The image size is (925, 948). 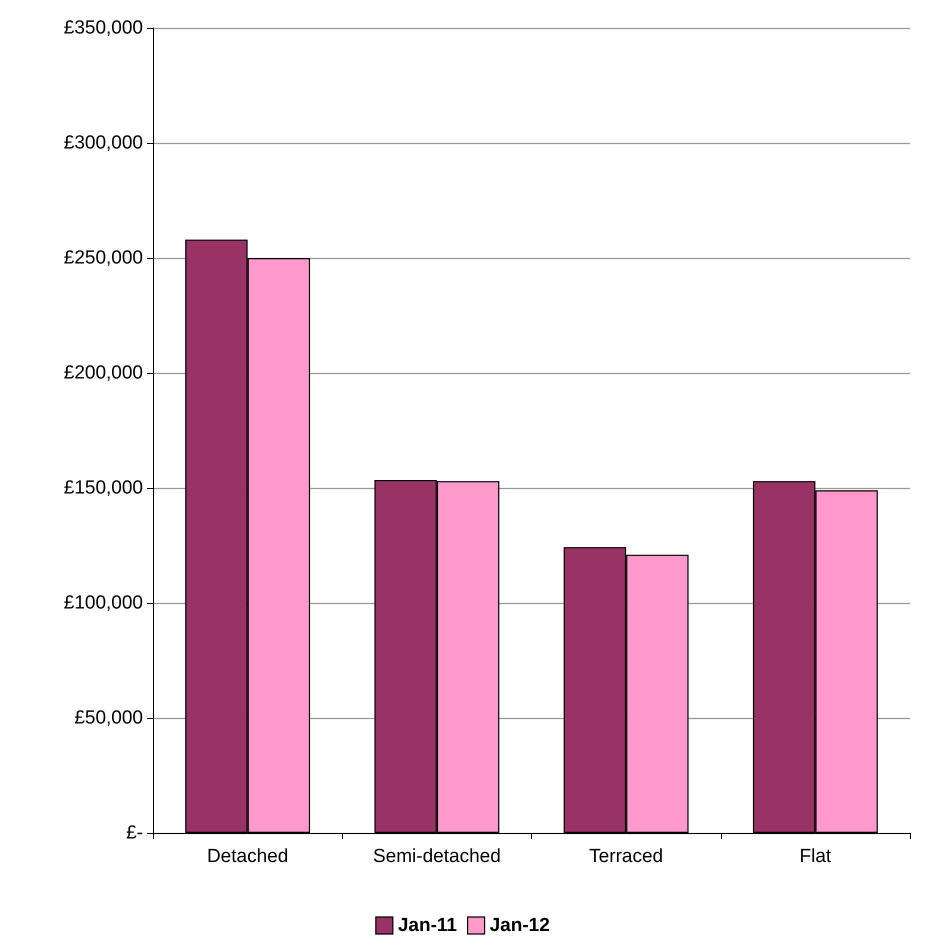 I want to click on legend-label: Jan-12, so click(x=520, y=925).